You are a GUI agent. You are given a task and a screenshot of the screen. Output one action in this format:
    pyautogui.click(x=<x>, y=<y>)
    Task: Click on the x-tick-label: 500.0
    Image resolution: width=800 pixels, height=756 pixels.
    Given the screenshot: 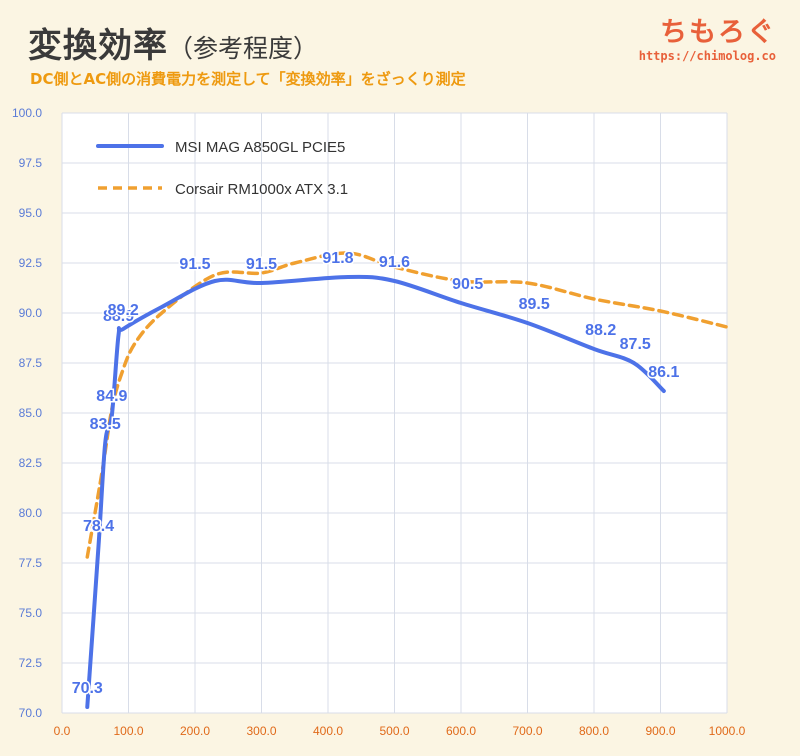 What is the action you would take?
    pyautogui.click(x=394, y=731)
    